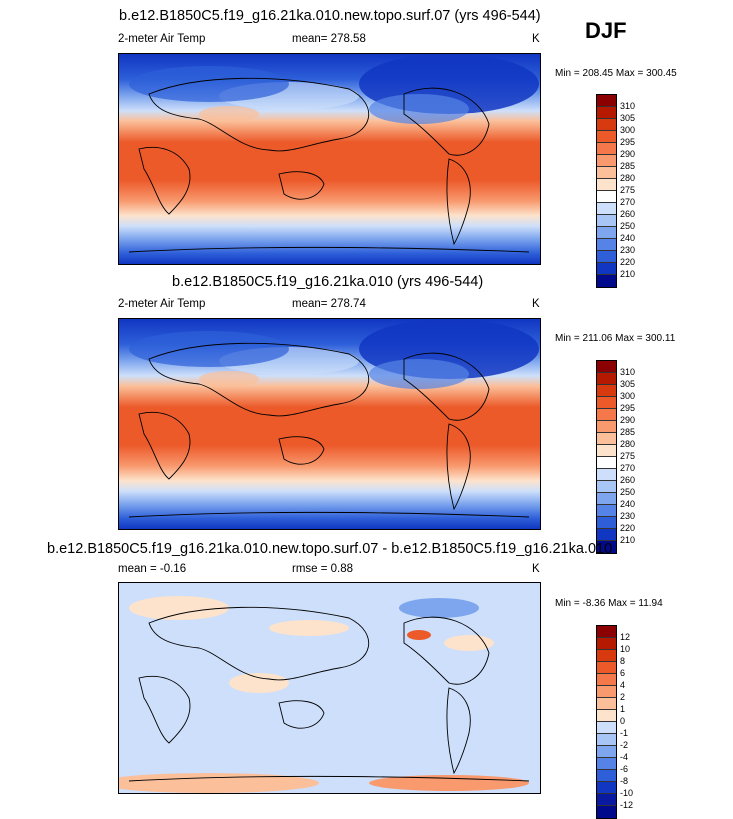  What do you see at coordinates (628, 262) in the screenshot?
I see `colorbar-tick-label: 220` at bounding box center [628, 262].